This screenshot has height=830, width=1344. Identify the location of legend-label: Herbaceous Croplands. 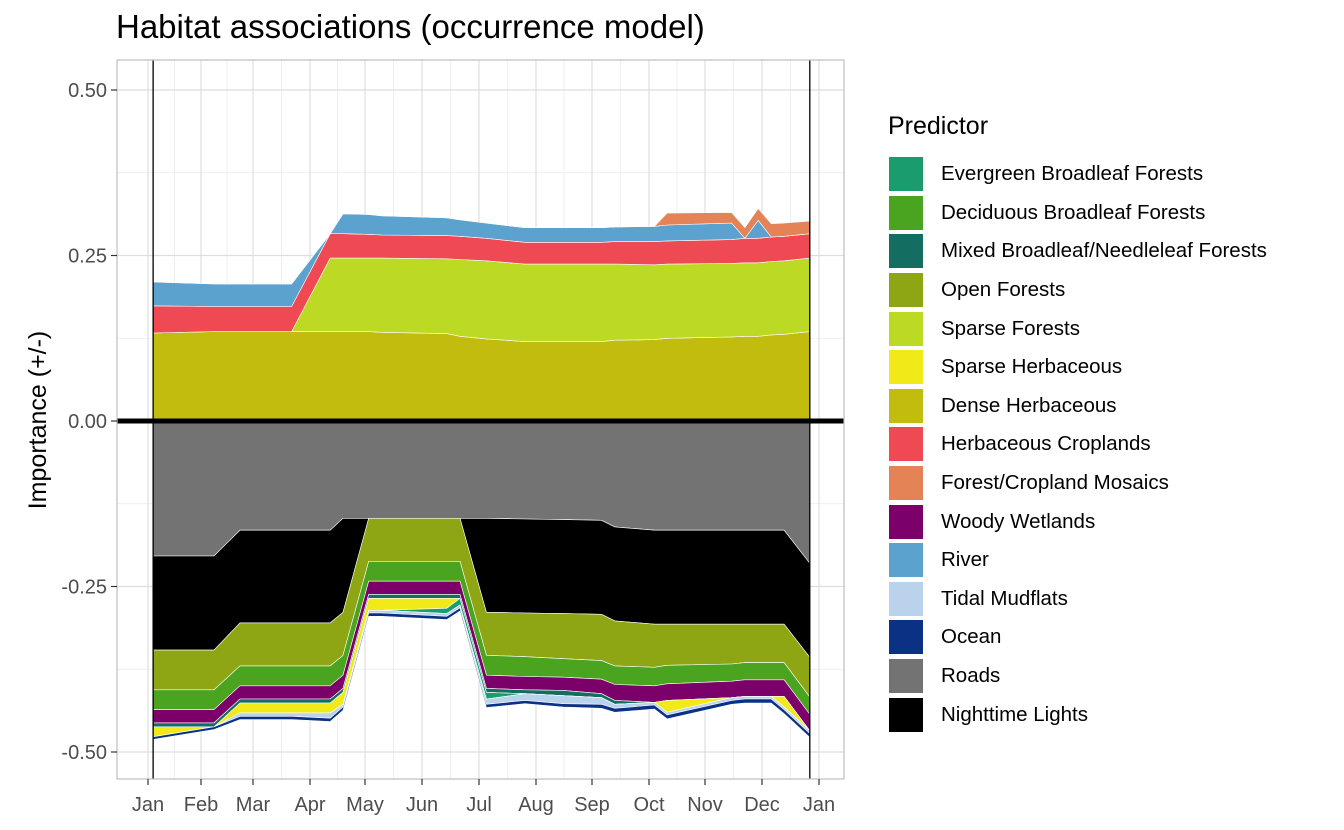
(1046, 444).